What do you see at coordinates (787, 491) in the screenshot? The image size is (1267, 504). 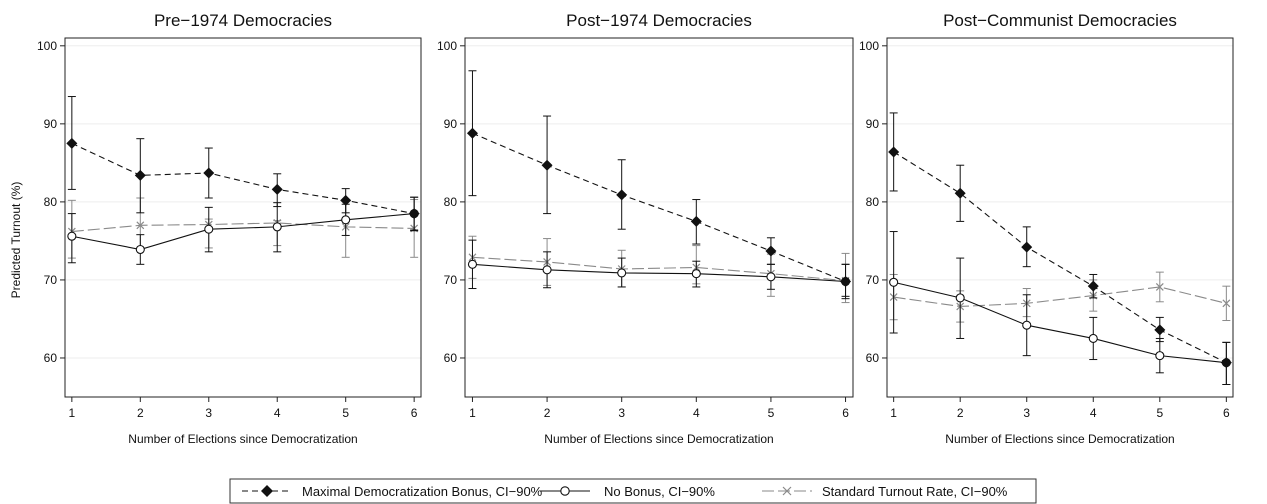 I see `legend-x-marker` at bounding box center [787, 491].